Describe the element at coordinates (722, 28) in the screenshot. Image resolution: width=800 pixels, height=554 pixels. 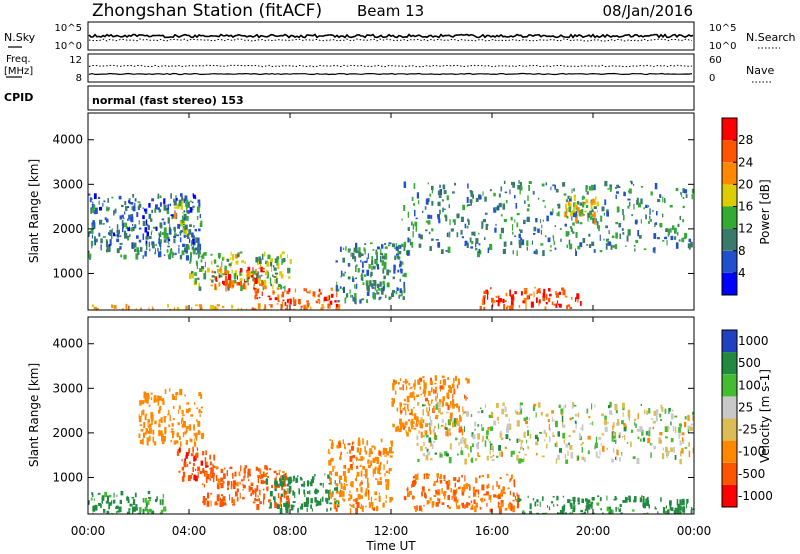
I see `nsearch-tick-top: 10^5` at that location.